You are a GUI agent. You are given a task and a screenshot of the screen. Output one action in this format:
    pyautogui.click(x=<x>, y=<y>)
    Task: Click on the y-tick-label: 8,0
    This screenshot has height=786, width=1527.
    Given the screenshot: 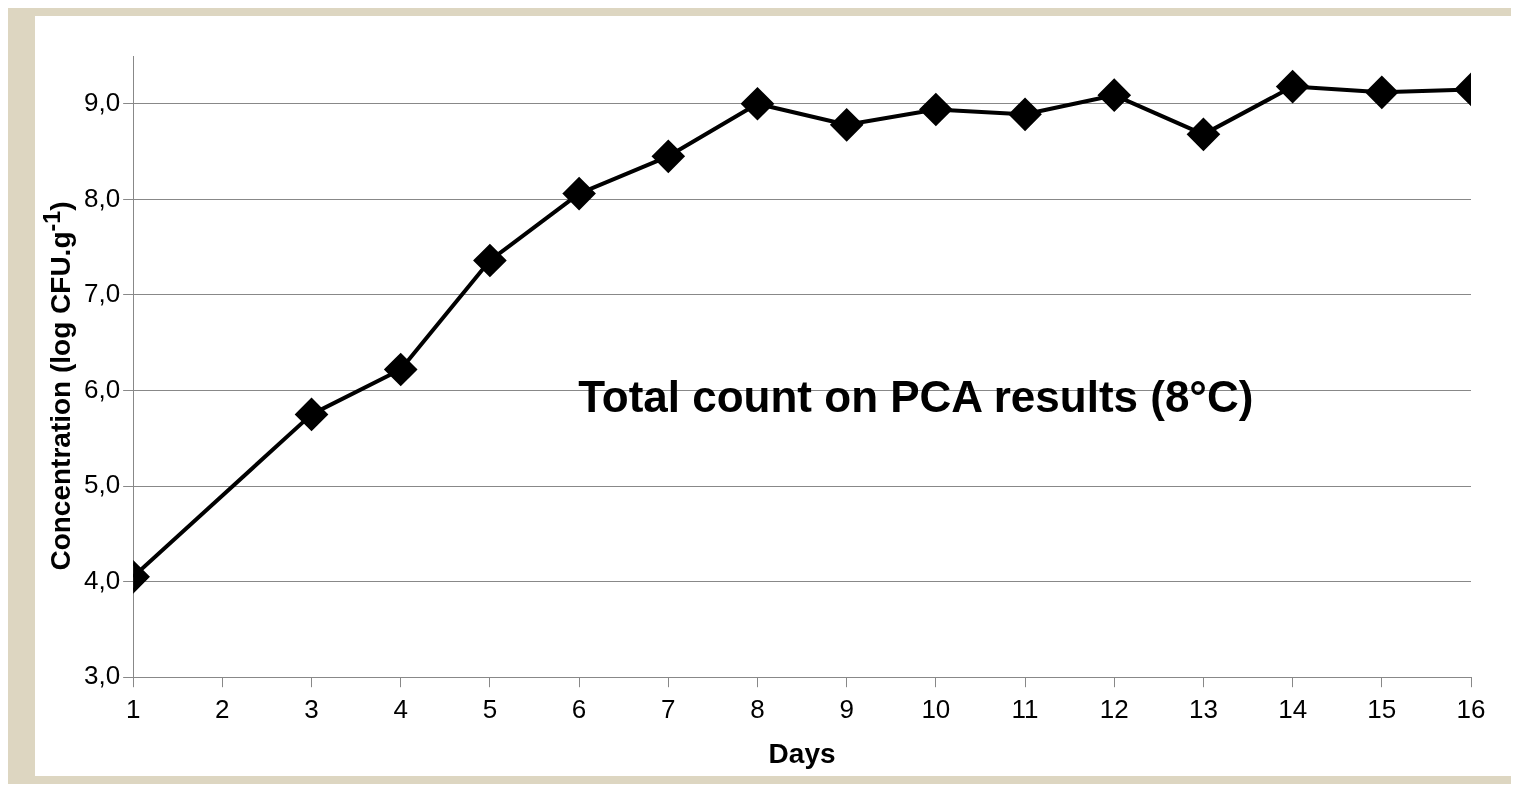 What is the action you would take?
    pyautogui.click(x=102, y=197)
    